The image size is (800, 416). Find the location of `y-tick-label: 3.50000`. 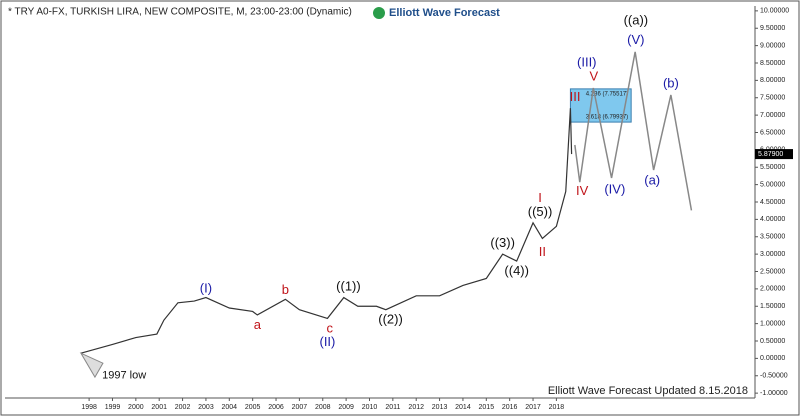

y-tick-label: 3.50000 is located at coordinates (772, 237).